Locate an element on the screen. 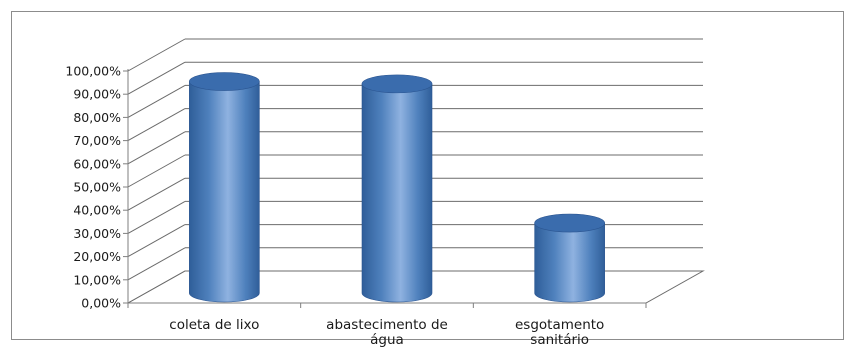 The height and width of the screenshot is (351, 855). svg-text: sanitário is located at coordinates (559, 340).